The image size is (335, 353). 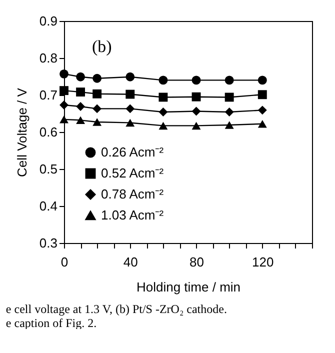 What do you see at coordinates (263, 262) in the screenshot?
I see `x-tick-label: 120` at bounding box center [263, 262].